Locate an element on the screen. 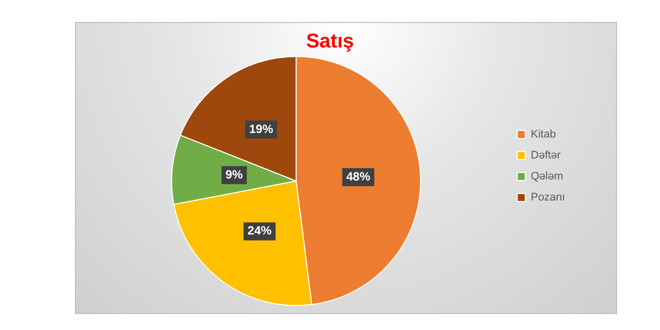 The width and height of the screenshot is (660, 330). legend-label: Kitab is located at coordinates (543, 134).